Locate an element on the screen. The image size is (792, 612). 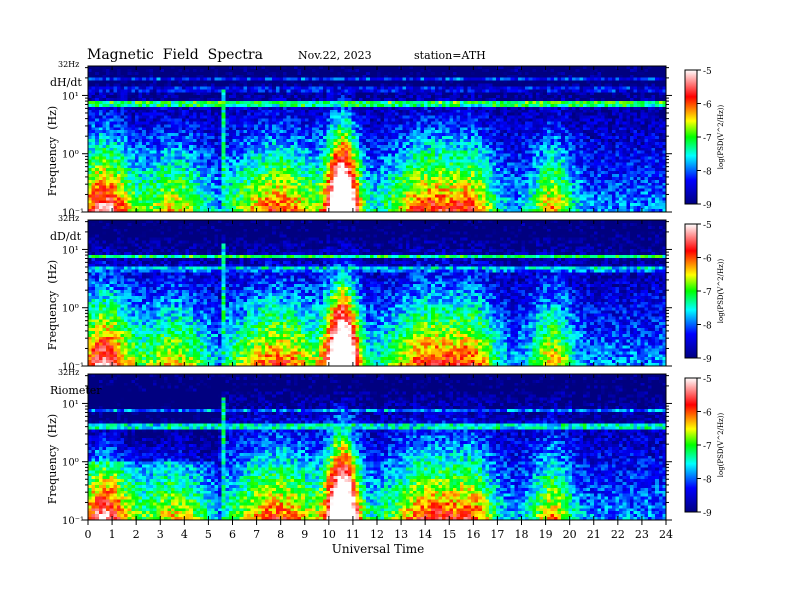
x-axis: 0 1 2 3 4 5 6 7 8 9 10 11 12 13 14 15 16 17 18 19 20 21 22 23 24 is located at coordinates (379, 530).